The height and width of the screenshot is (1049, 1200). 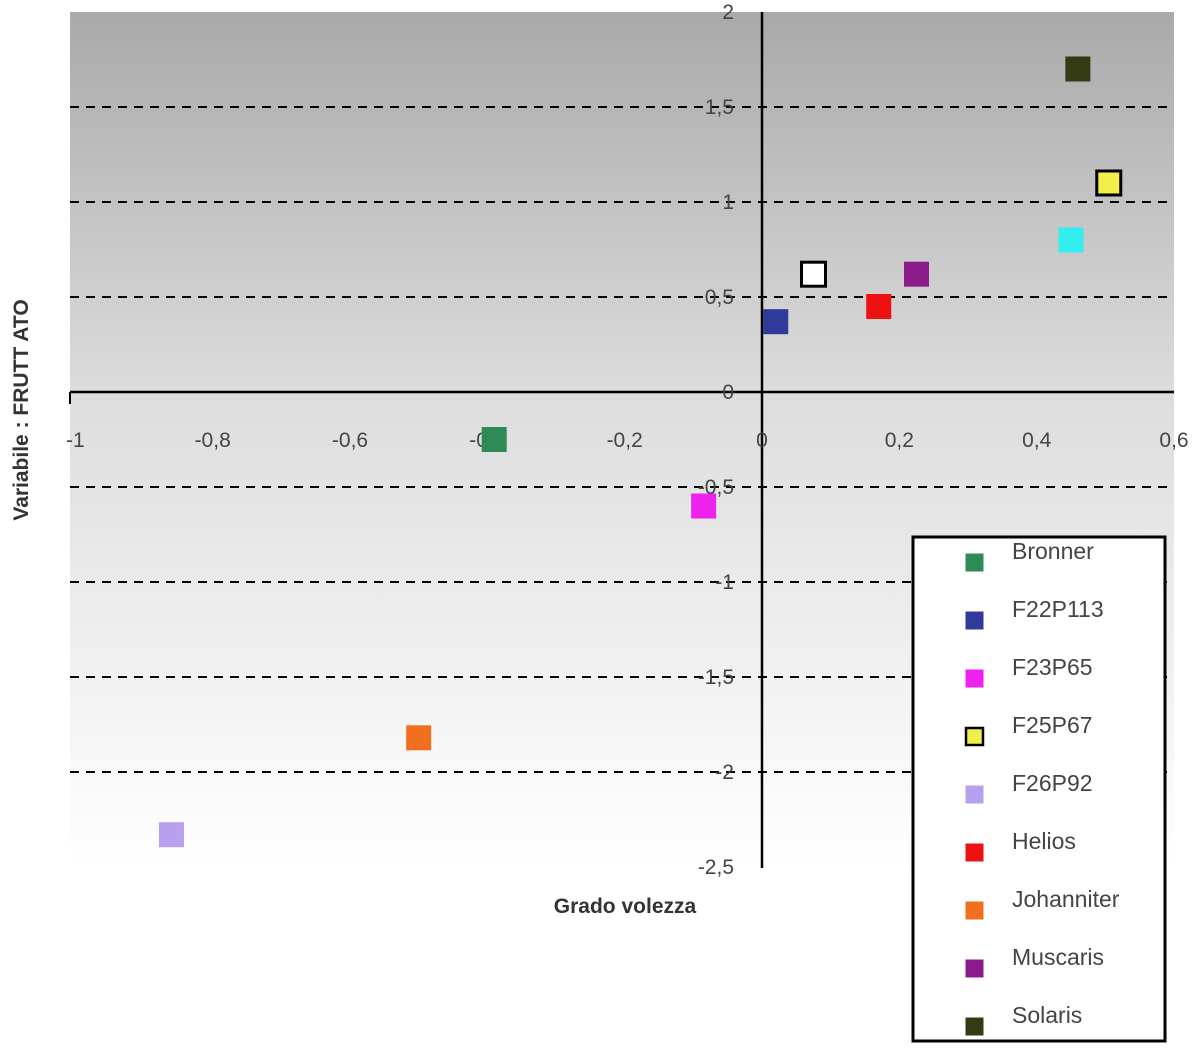 I want to click on y-tick-label: -0,5, so click(x=716, y=487).